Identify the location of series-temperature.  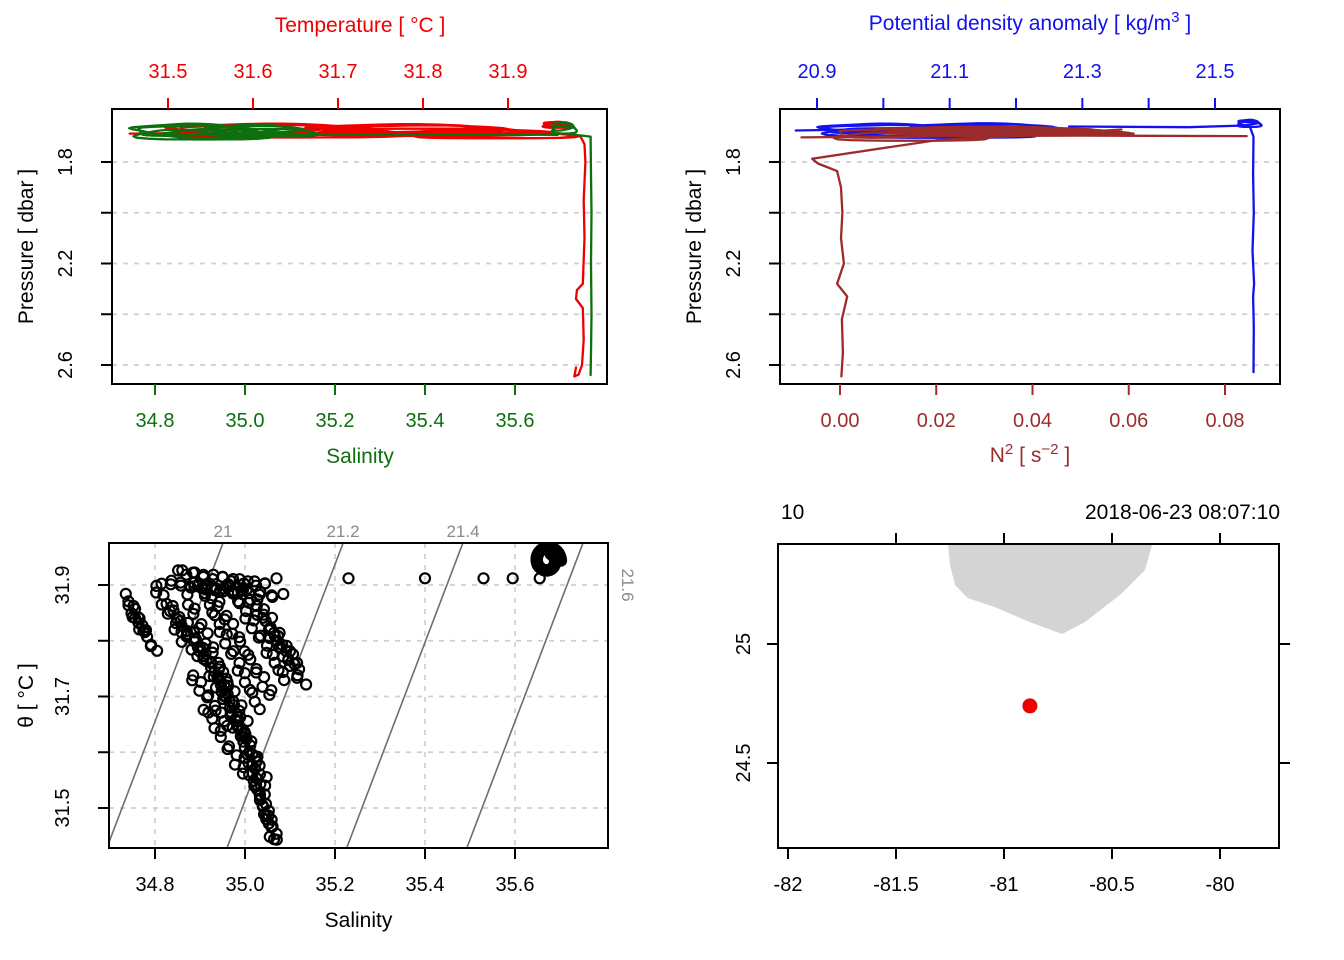
(357, 249).